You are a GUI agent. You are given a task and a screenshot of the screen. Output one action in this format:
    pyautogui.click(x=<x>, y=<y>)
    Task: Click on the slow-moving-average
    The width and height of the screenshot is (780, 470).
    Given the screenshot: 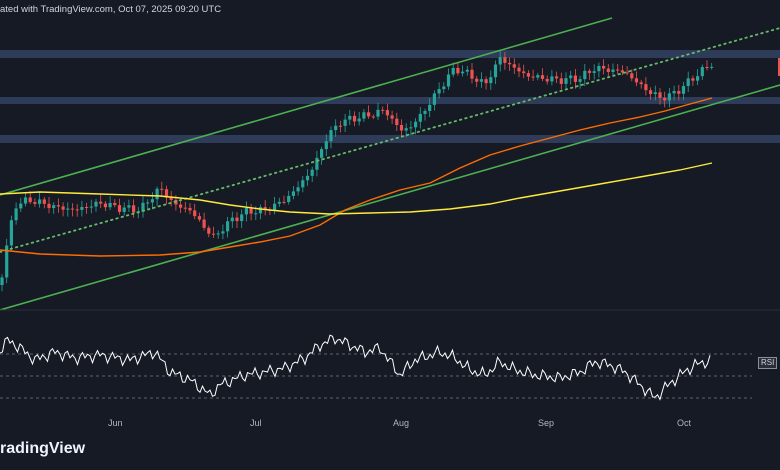 What is the action you would take?
    pyautogui.click(x=356, y=188)
    